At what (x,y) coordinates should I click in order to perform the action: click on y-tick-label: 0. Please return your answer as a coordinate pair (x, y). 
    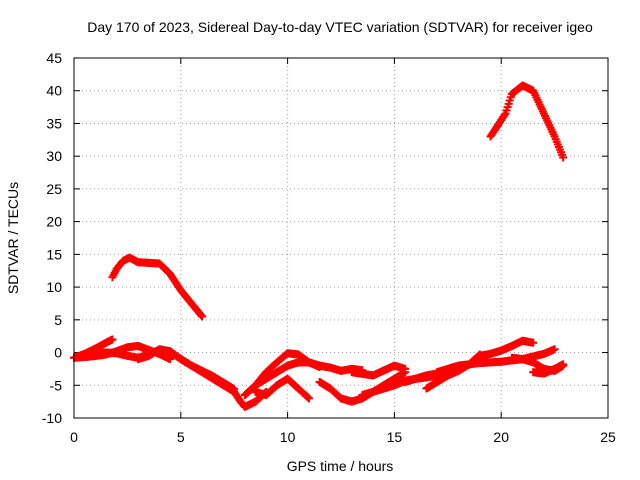
    Looking at the image, I should click on (58, 353).